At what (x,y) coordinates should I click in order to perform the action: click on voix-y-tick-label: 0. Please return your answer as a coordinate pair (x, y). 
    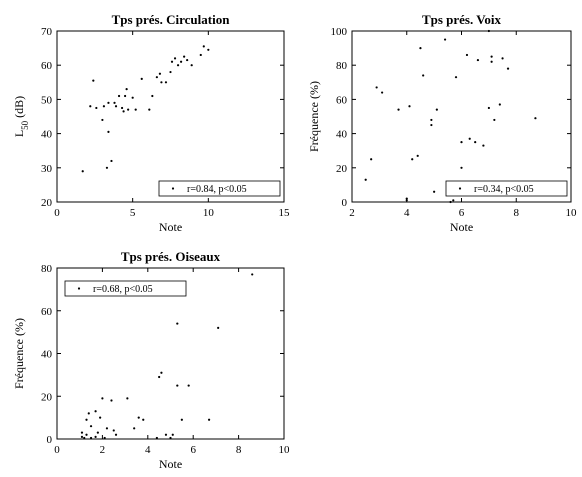
    Looking at the image, I should click on (345, 203).